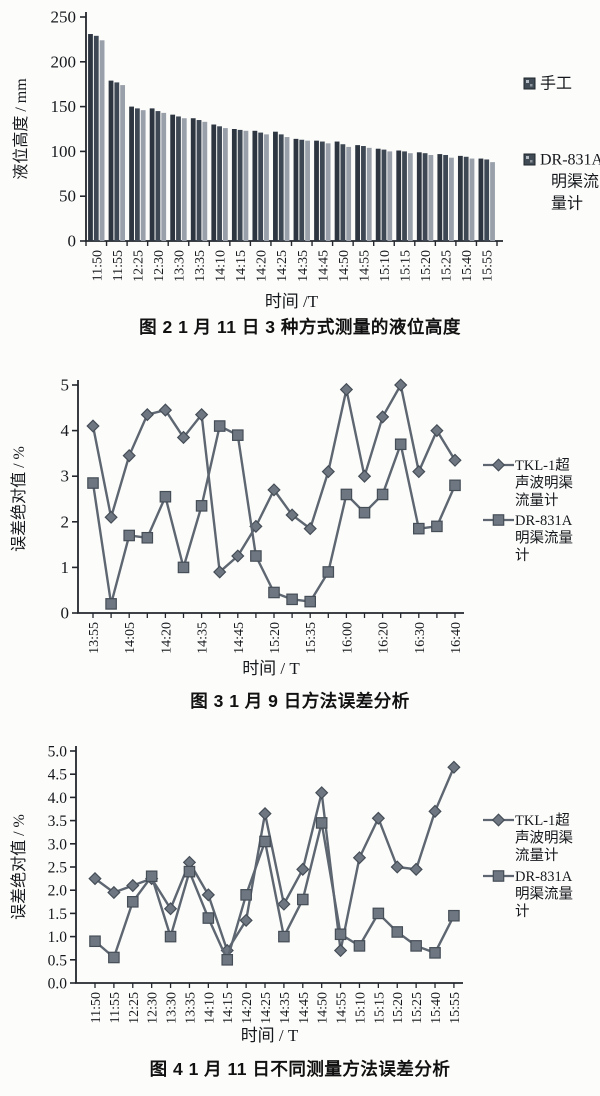  What do you see at coordinates (567, 204) in the screenshot?
I see `legend-label: 量计` at bounding box center [567, 204].